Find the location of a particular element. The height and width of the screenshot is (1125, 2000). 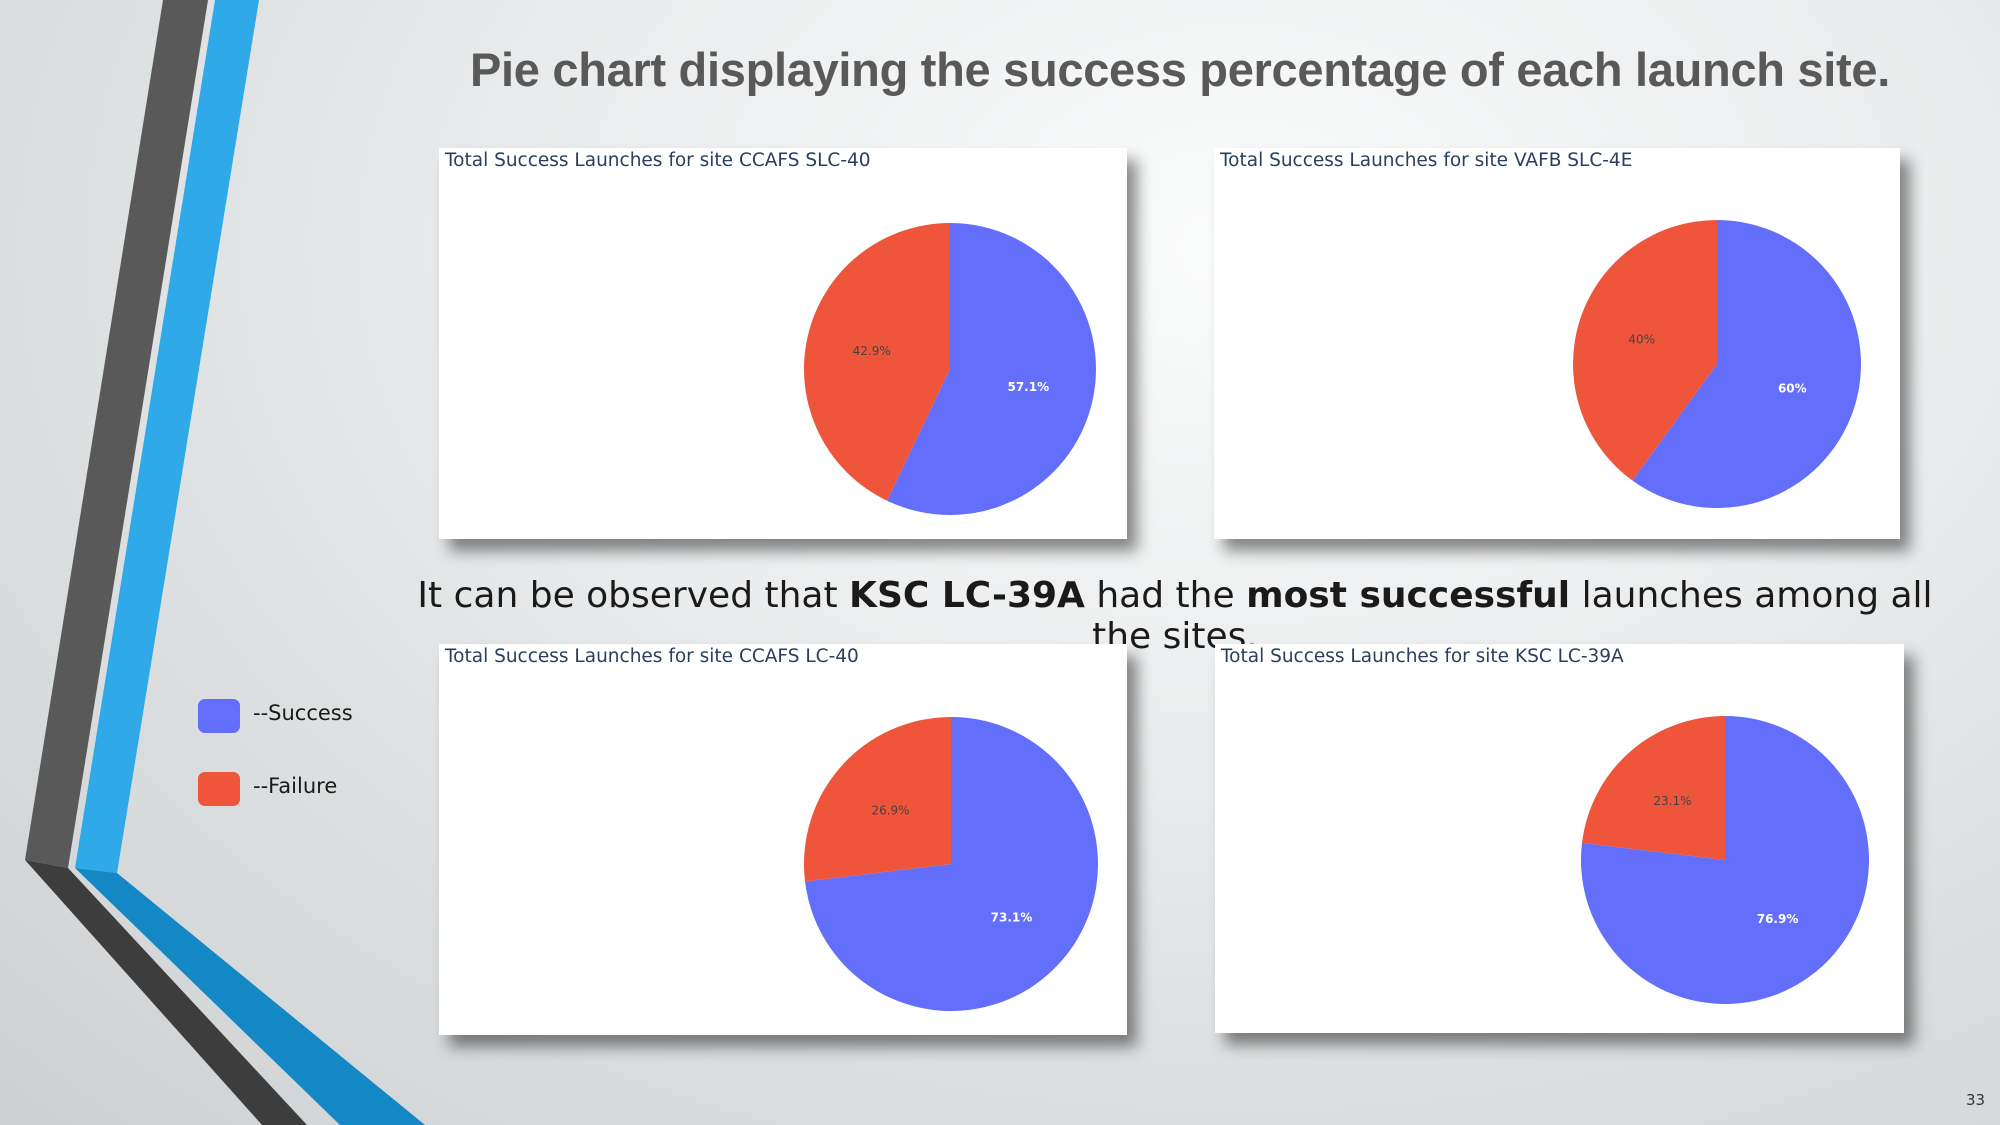

stripe-dark-diagonal is located at coordinates (166, 992).